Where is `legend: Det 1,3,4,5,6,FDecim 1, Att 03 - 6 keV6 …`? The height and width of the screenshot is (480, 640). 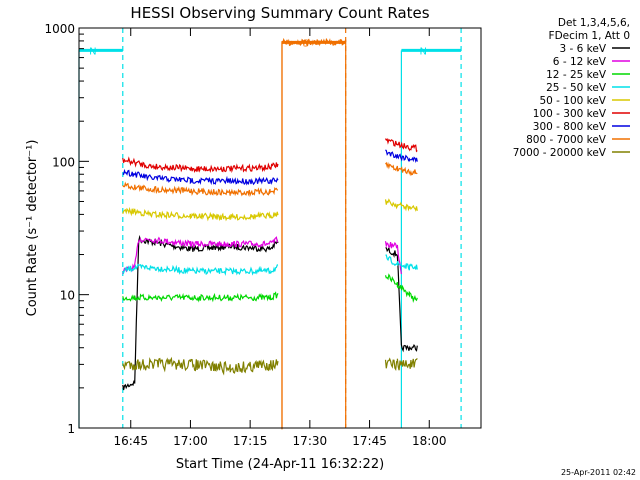 legend: Det 1,3,4,5,6,FDecim 1, Att 03 - 6 keV6 … is located at coordinates (571, 88).